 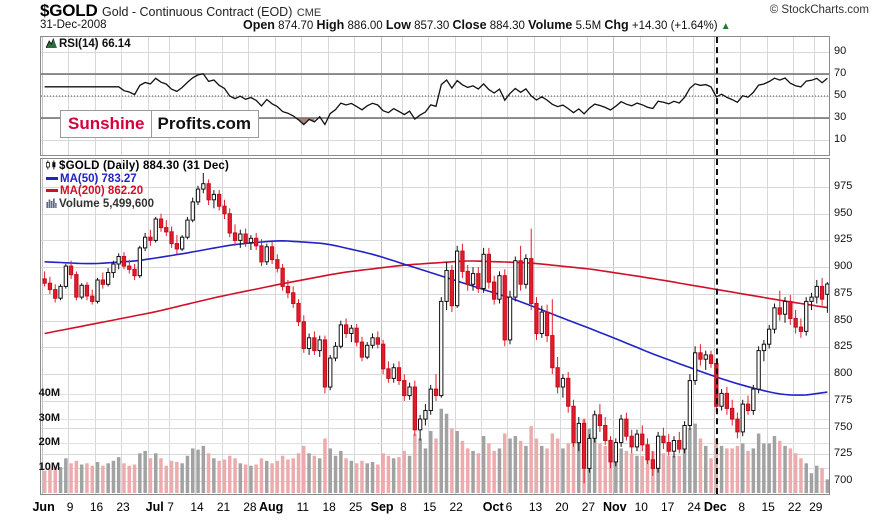 What do you see at coordinates (840, 95) in the screenshot?
I see `rsi-axis-label: 50` at bounding box center [840, 95].